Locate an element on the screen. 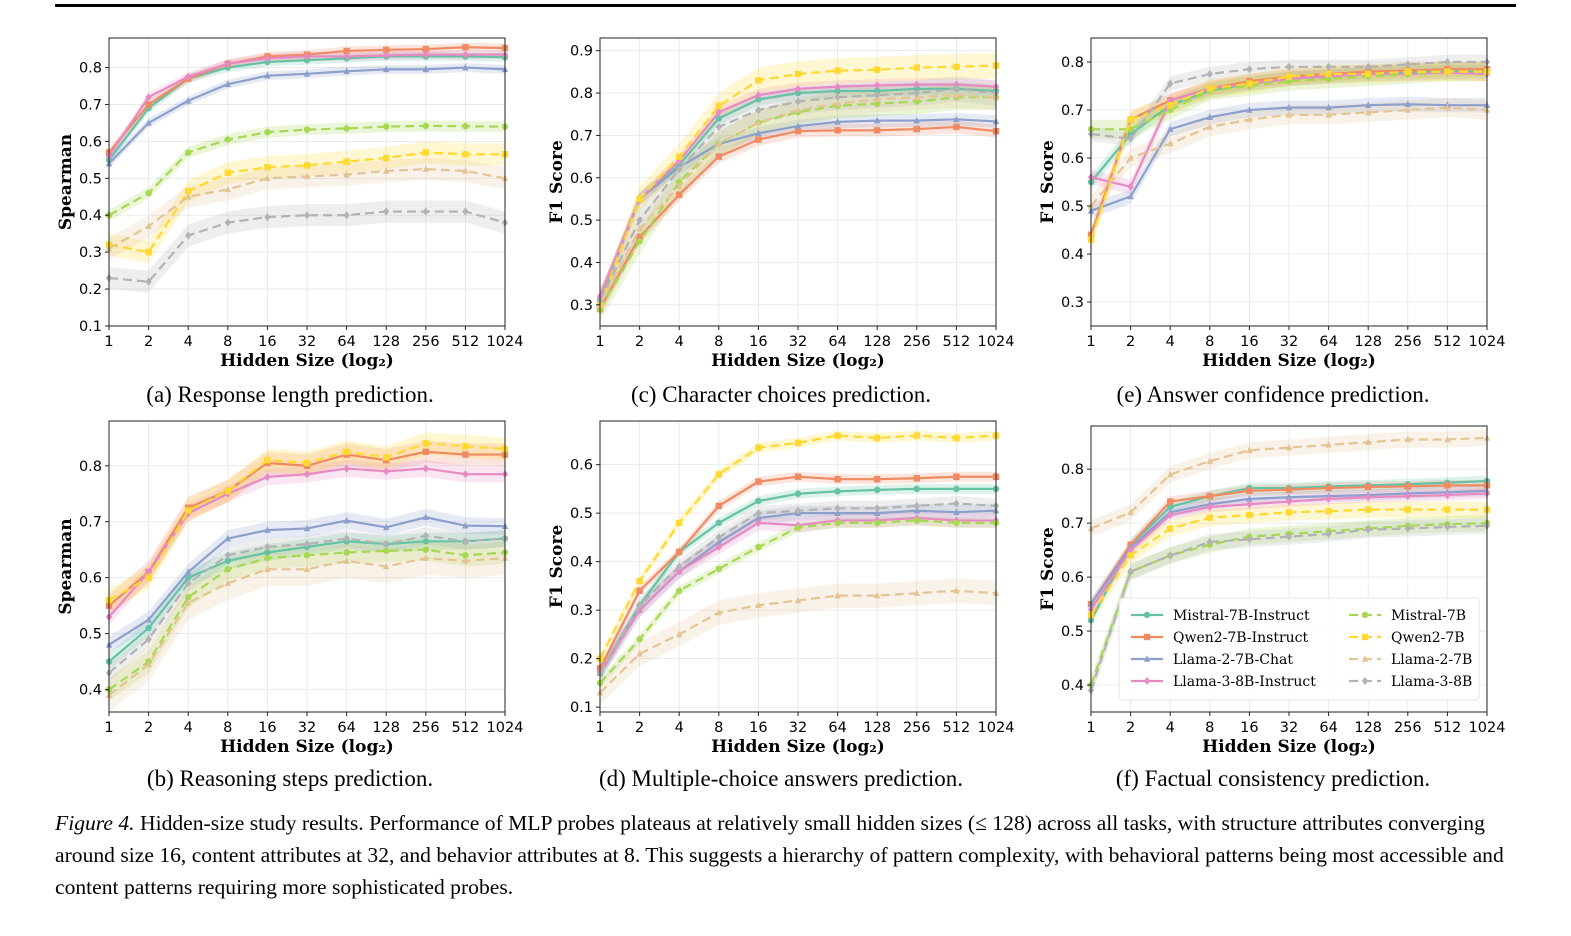  x-tick-label-d: 8 is located at coordinates (718, 728).